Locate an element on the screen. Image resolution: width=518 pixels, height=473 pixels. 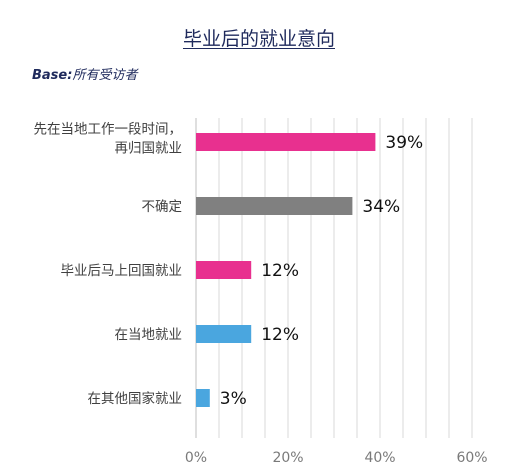
category-label: 在当地就业 is located at coordinates (149, 335).